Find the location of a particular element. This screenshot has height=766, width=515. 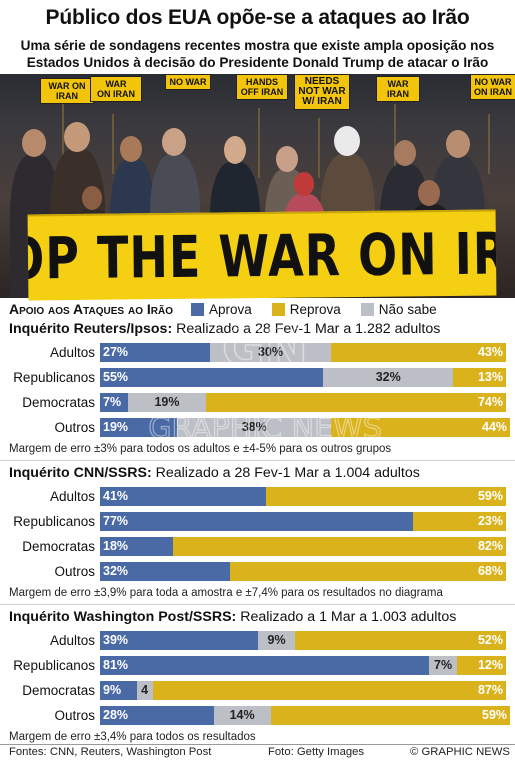

bar-segment-approve: 77% is located at coordinates (256, 521).